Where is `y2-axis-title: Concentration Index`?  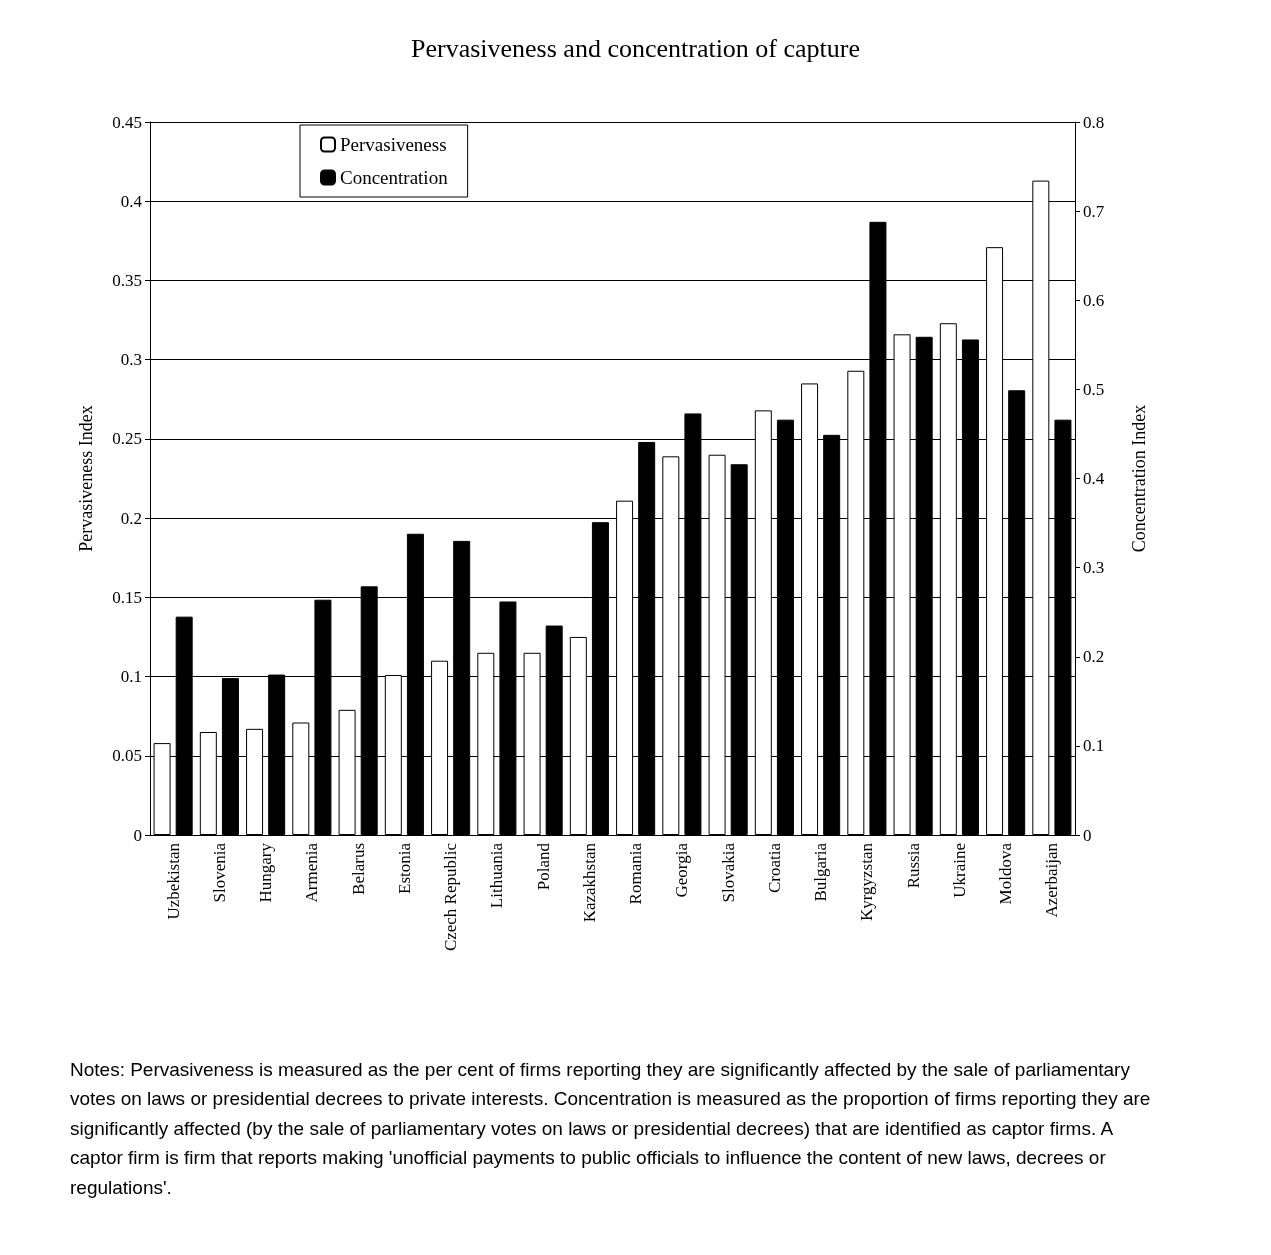 y2-axis-title: Concentration Index is located at coordinates (1139, 478).